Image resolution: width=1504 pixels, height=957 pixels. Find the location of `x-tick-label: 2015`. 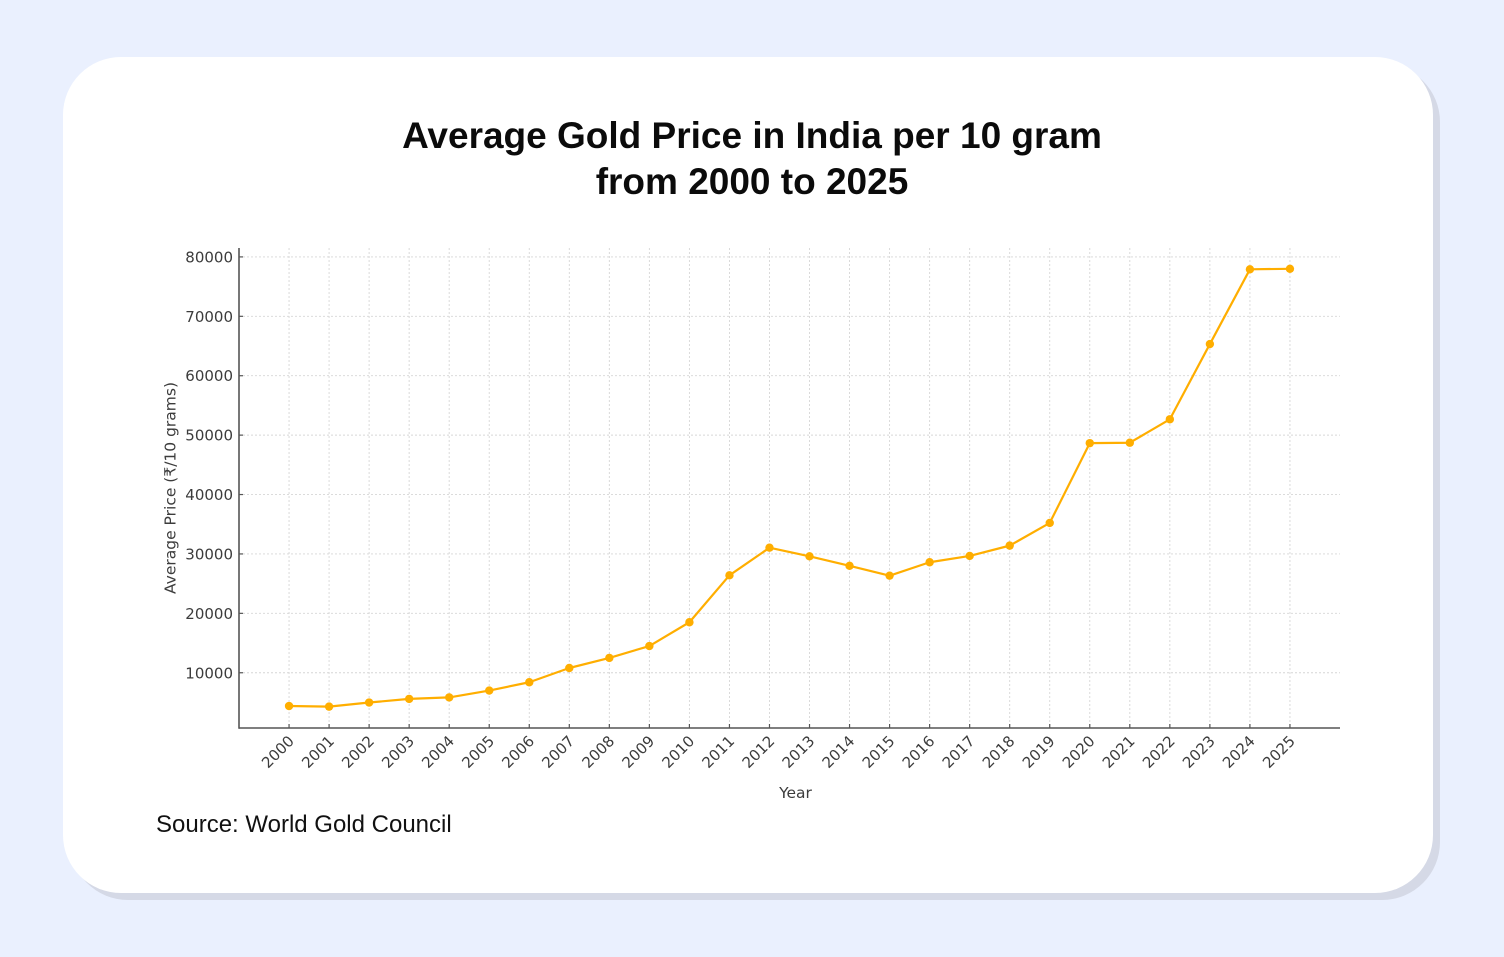

x-tick-label: 2015 is located at coordinates (879, 752).